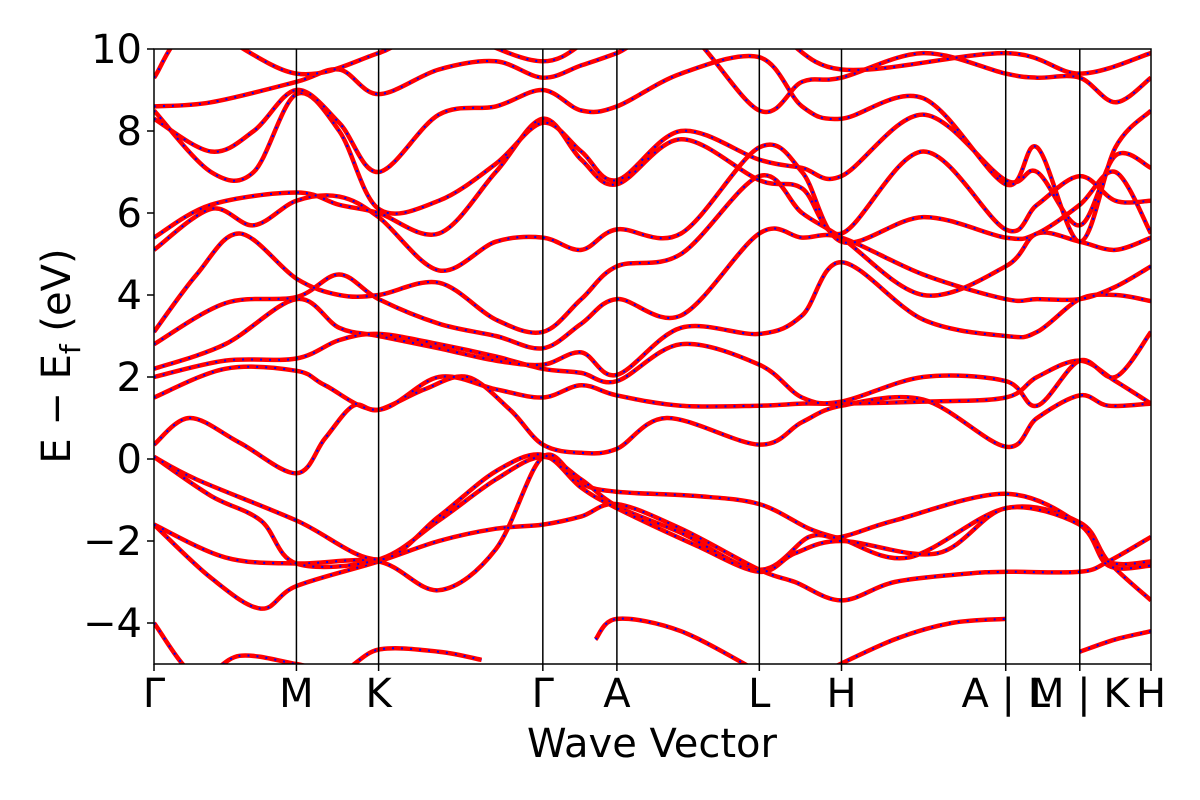  I want to click on band-8-red, so click(652, 288).